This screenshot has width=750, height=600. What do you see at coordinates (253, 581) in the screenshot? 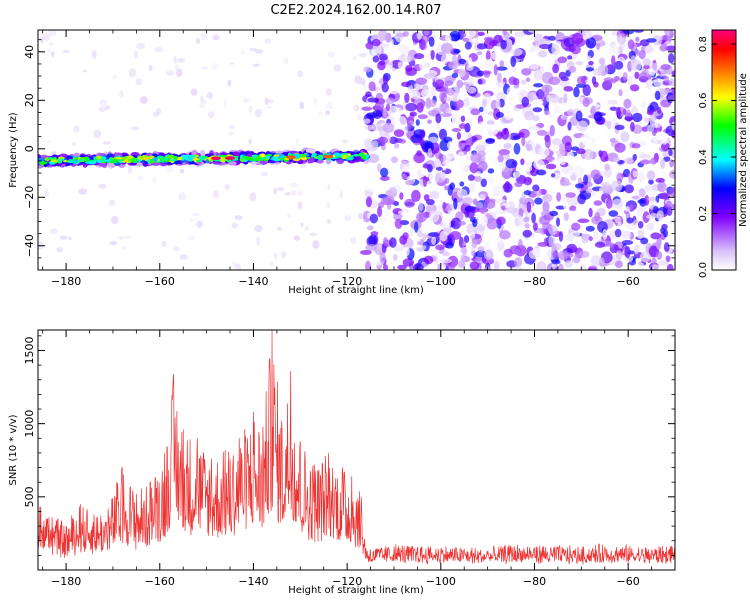
I see `x-tick-label: −140` at bounding box center [253, 581].